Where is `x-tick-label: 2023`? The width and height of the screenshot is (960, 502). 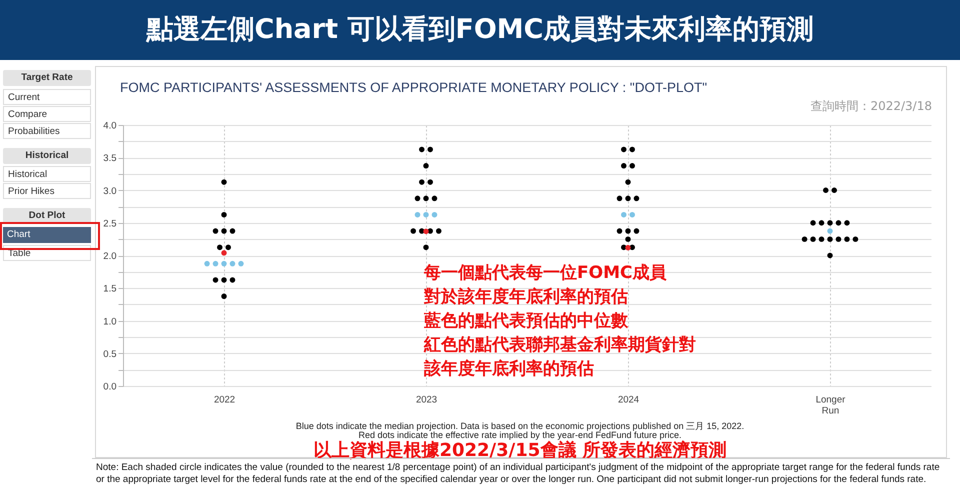
x-tick-label: 2023 is located at coordinates (427, 400).